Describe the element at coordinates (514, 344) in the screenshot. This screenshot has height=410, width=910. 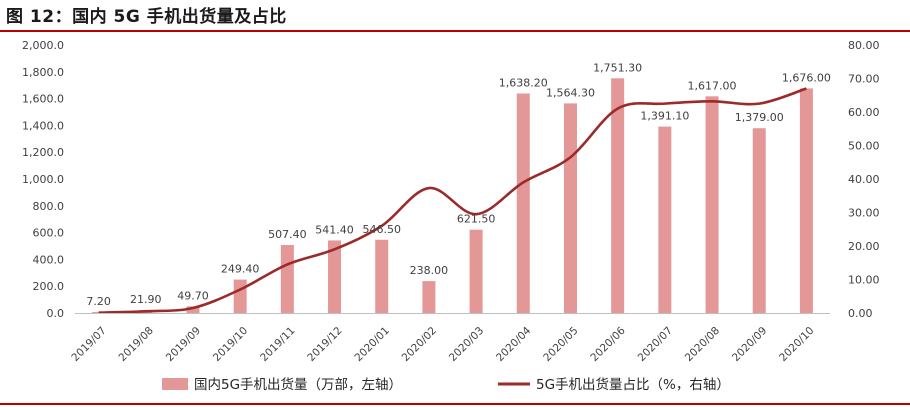
I see `x-axis-tick-label: 2020/04` at that location.